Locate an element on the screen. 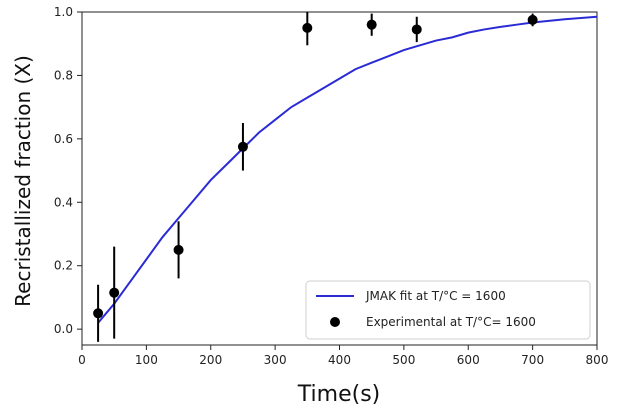 The height and width of the screenshot is (414, 618). legend-entry-experimental: Experimental at T/°C= 1600 is located at coordinates (451, 322).